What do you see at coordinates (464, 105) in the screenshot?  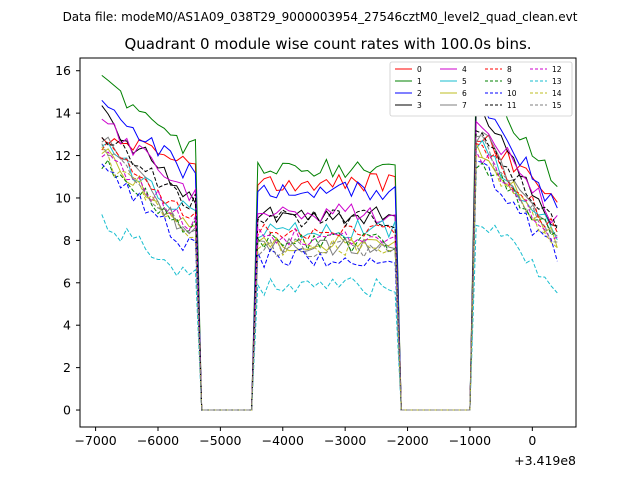 I see `legend-label: 7` at bounding box center [464, 105].